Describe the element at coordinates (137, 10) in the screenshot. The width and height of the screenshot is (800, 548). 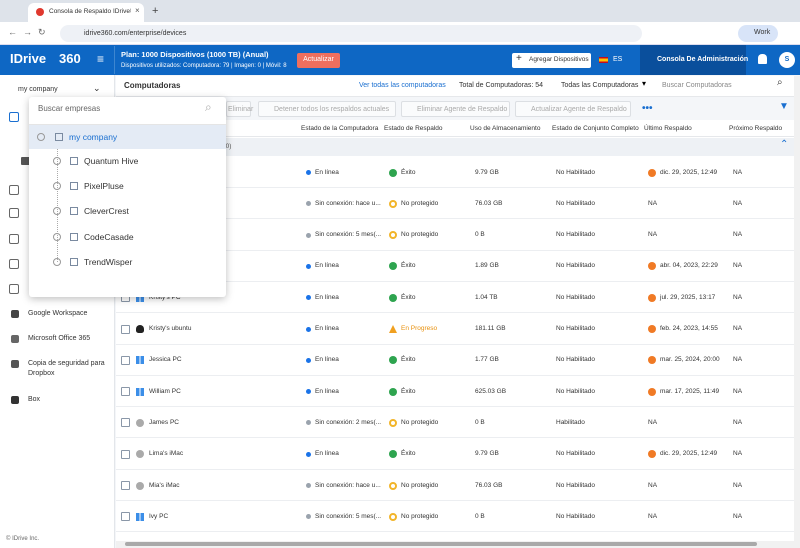
I see `tab-close: ×` at that location.